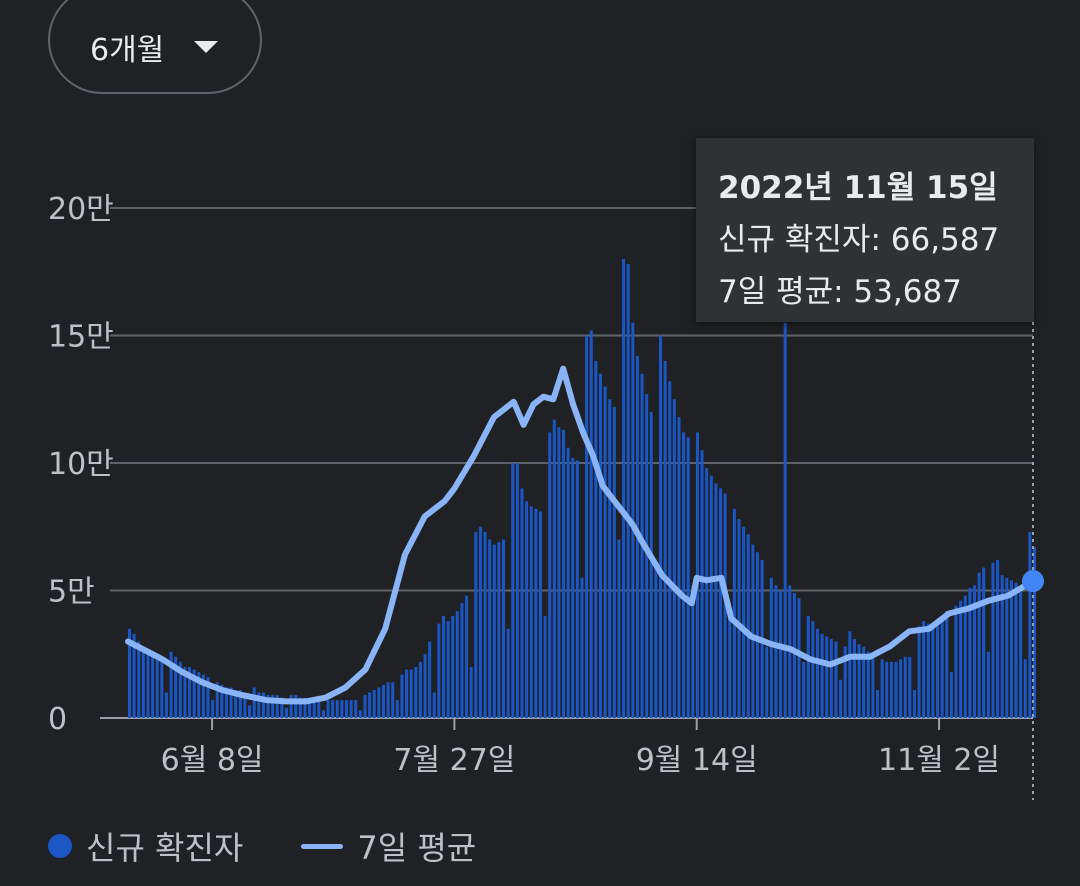 The image size is (1080, 886). I want to click on y-tick-label: 20만, so click(81, 209).